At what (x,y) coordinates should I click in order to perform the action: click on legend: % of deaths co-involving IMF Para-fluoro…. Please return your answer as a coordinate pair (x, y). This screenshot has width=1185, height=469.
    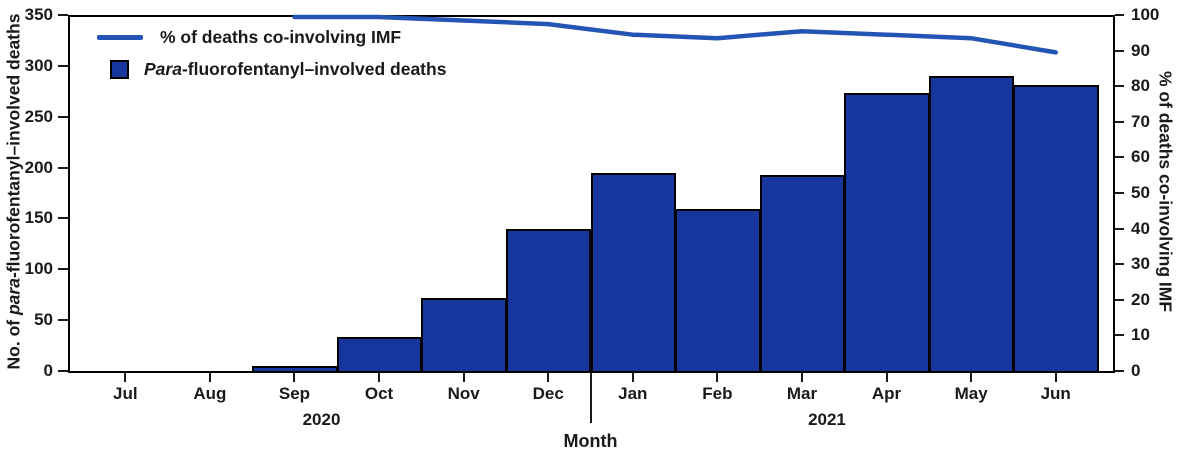
    Looking at the image, I should click on (271, 53).